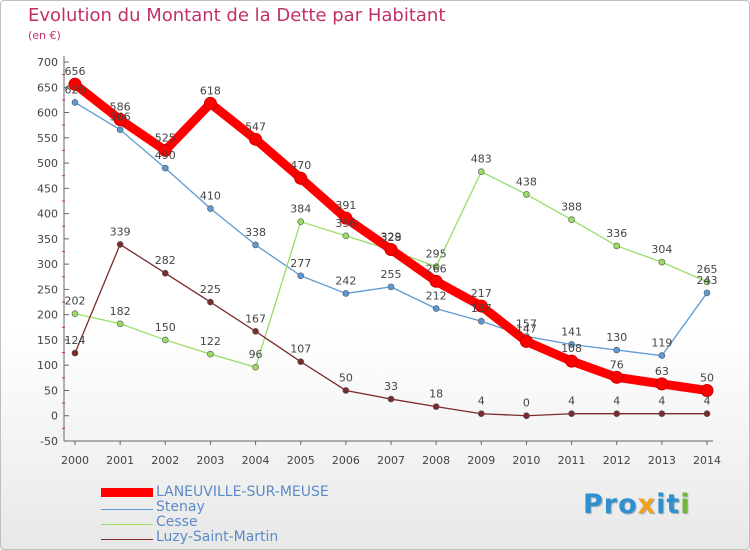  Describe the element at coordinates (75, 301) in the screenshot. I see `data-label: 202` at that location.